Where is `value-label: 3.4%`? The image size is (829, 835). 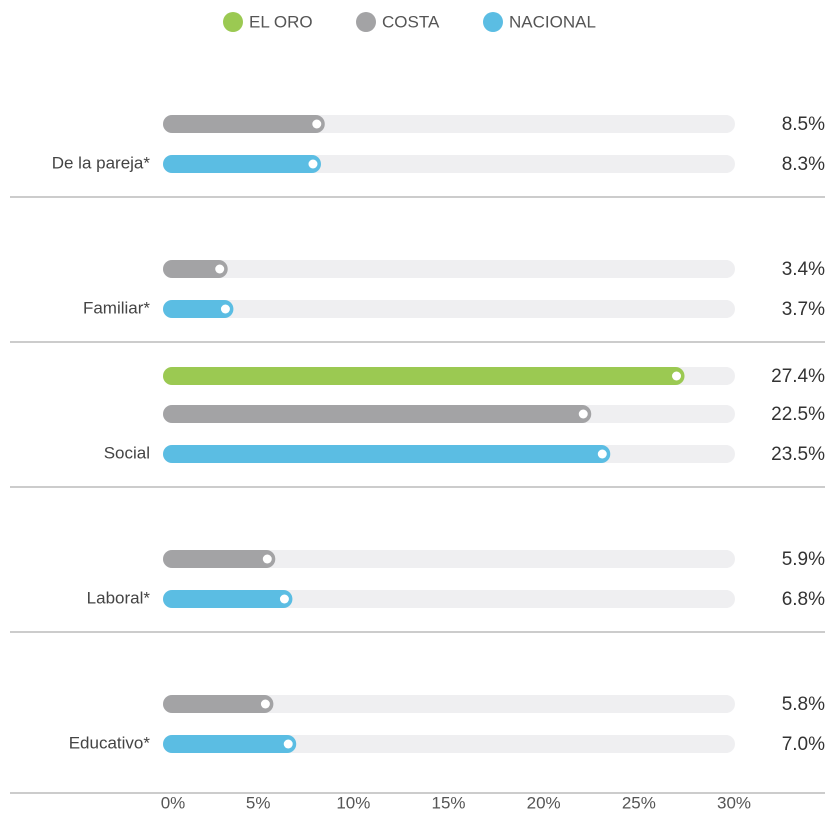
value-label: 3.4% is located at coordinates (803, 269).